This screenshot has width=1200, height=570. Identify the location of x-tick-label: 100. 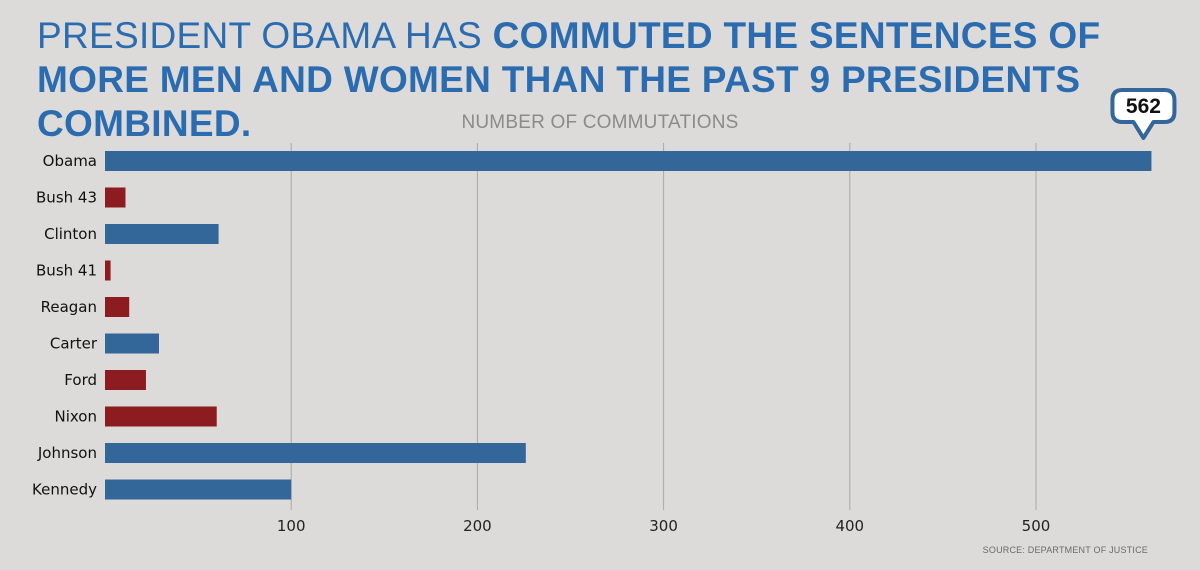
(291, 526).